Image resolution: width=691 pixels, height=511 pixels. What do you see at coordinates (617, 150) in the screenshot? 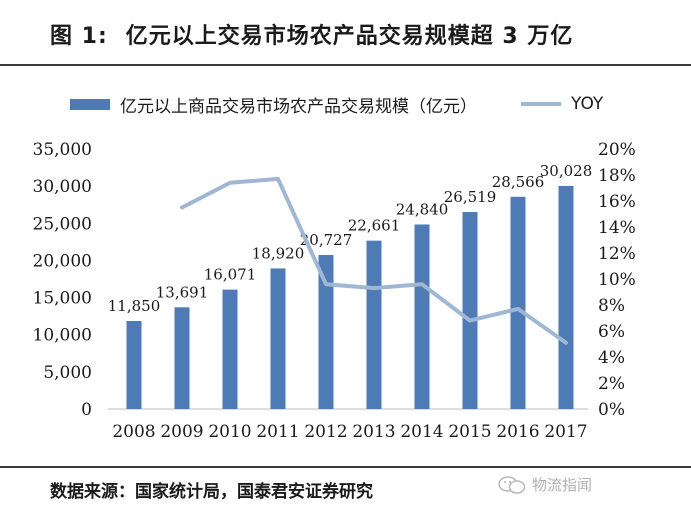
I see `right-axis-tick-label: 20%` at bounding box center [617, 150].